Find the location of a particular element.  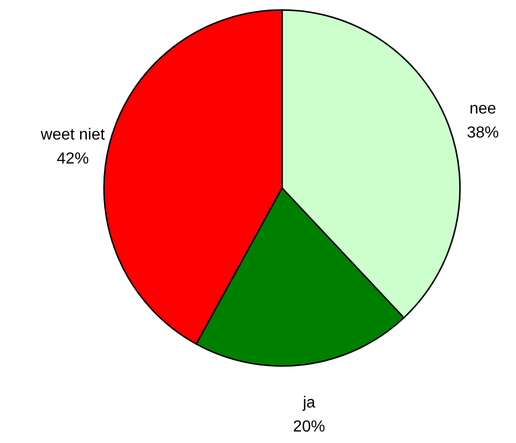

slice-label: nee is located at coordinates (482, 109).